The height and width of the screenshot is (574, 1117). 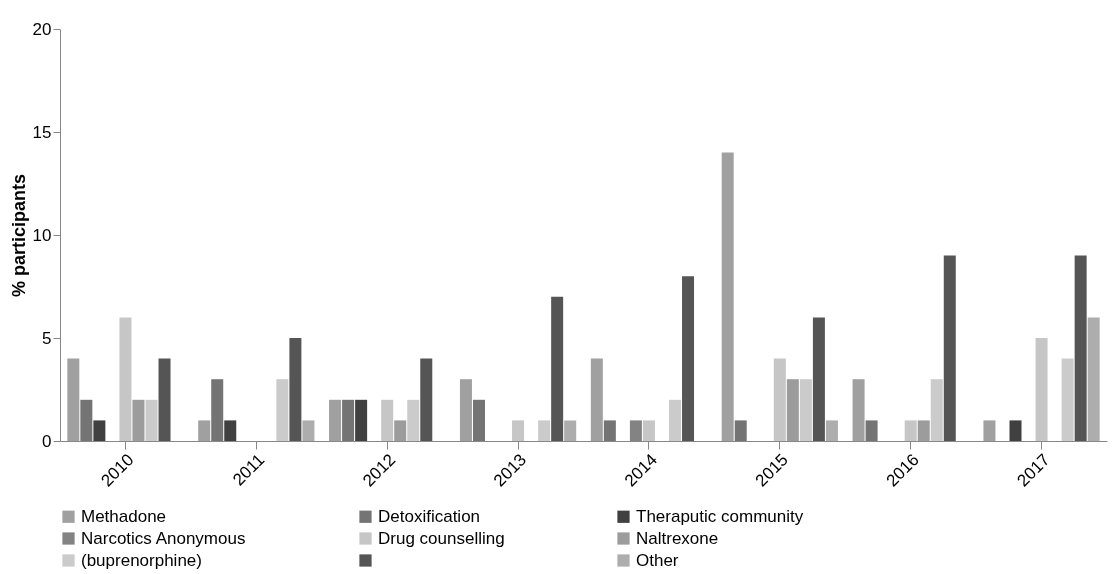 I want to click on y-tick-label: 15, so click(x=42, y=132).